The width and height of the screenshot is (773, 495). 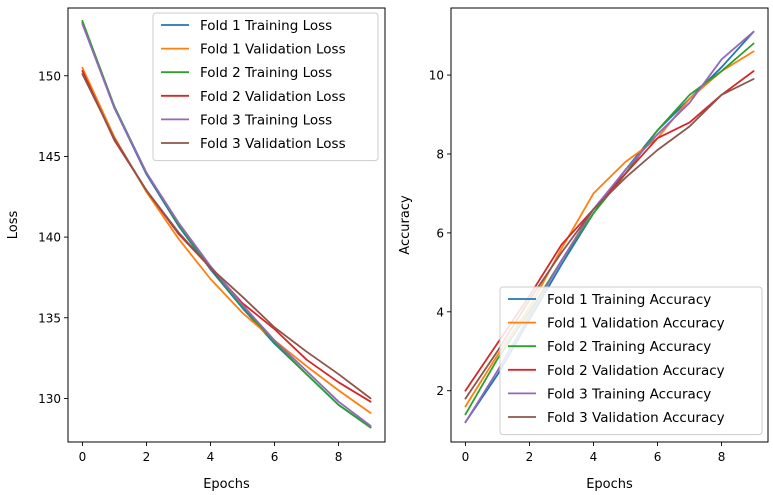 What do you see at coordinates (636, 418) in the screenshot?
I see `legend-entry: Fold 3 Validation Accuracy` at bounding box center [636, 418].